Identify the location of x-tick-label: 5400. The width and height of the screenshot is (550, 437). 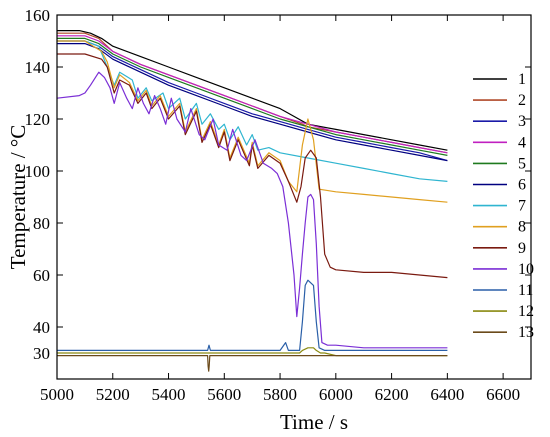
(169, 394).